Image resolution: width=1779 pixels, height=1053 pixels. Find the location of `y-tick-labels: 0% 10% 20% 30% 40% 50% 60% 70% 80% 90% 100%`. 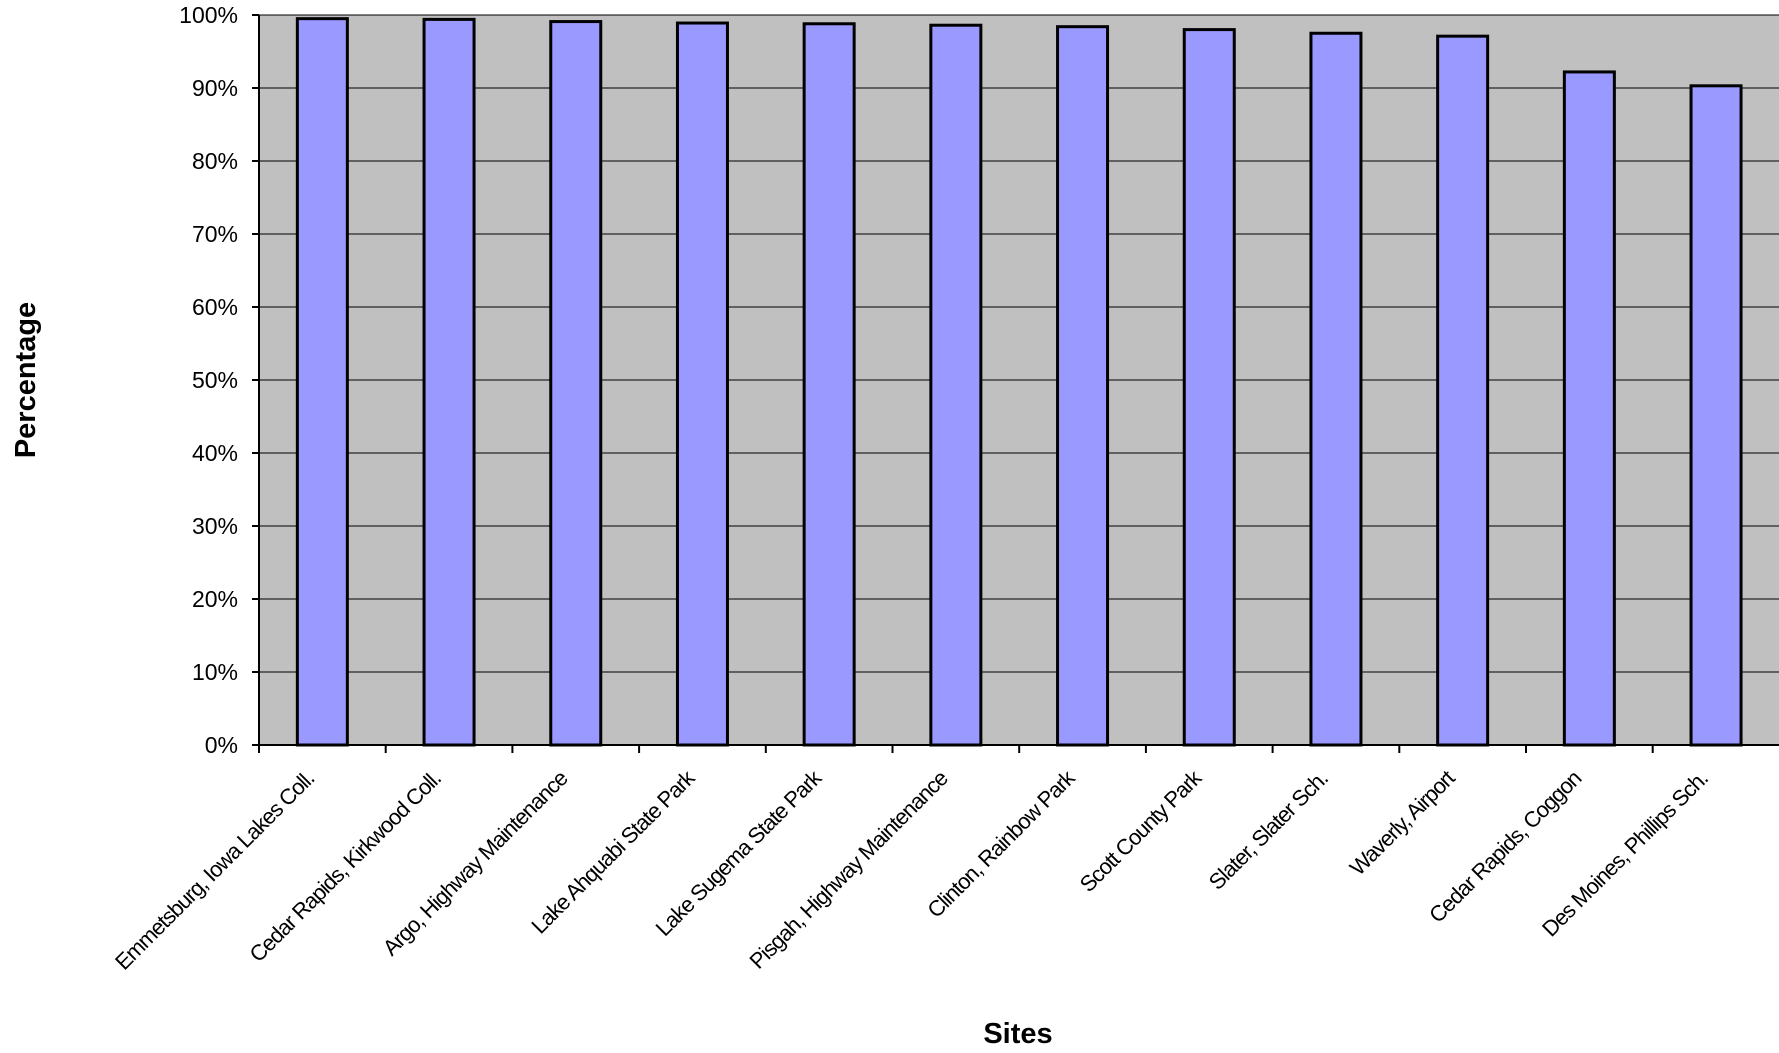

y-tick-labels: 0% 10% 20% 30% 40% 50% 60% 70% 80% 90% 100% is located at coordinates (208, 380).